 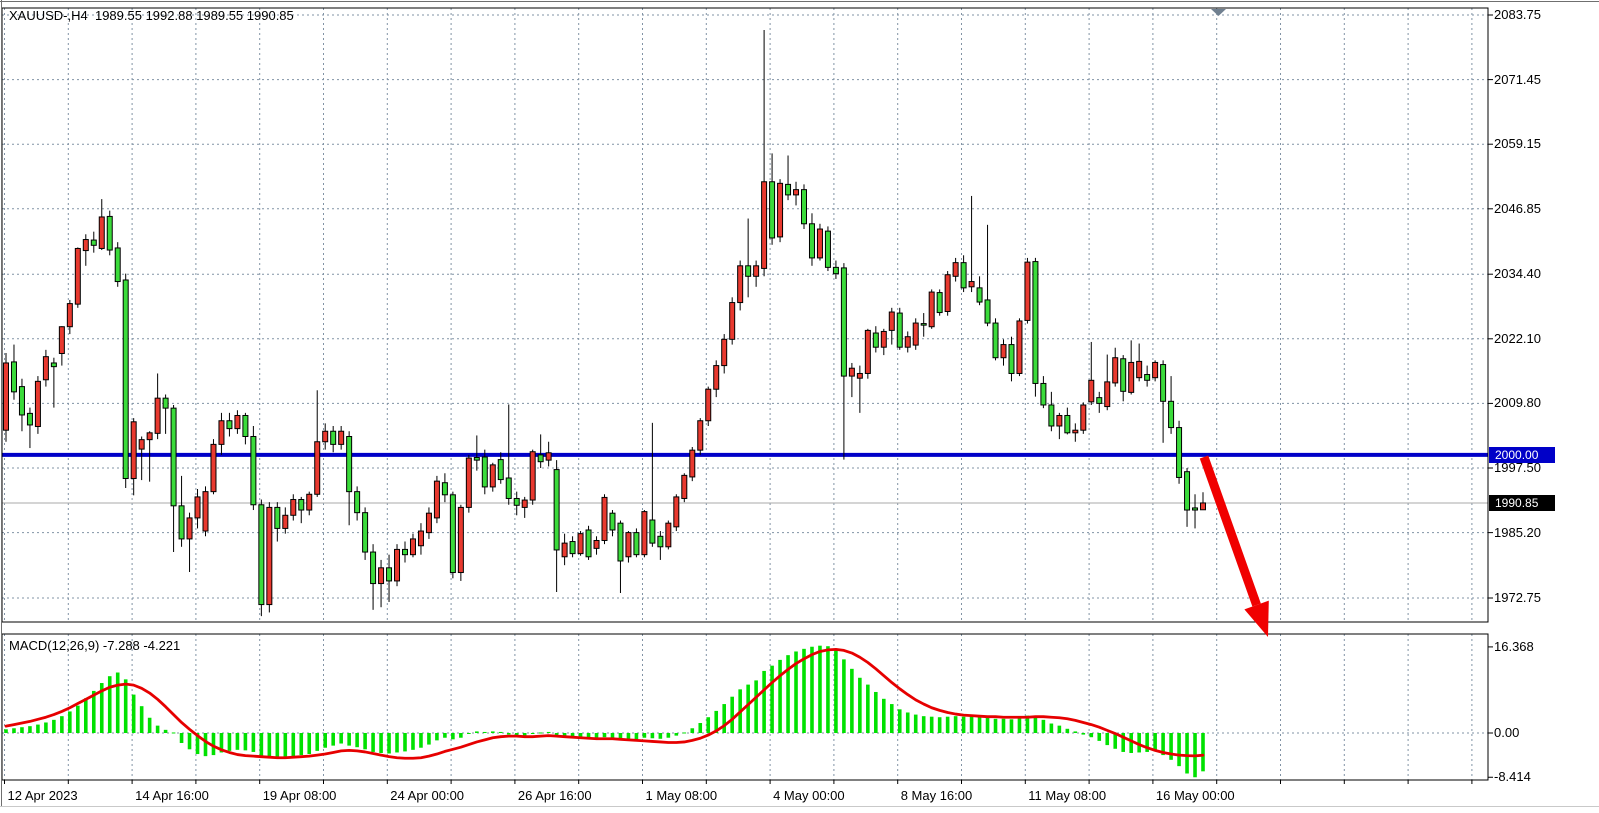 What do you see at coordinates (1517, 467) in the screenshot?
I see `price-axis-label: 1997.50` at bounding box center [1517, 467].